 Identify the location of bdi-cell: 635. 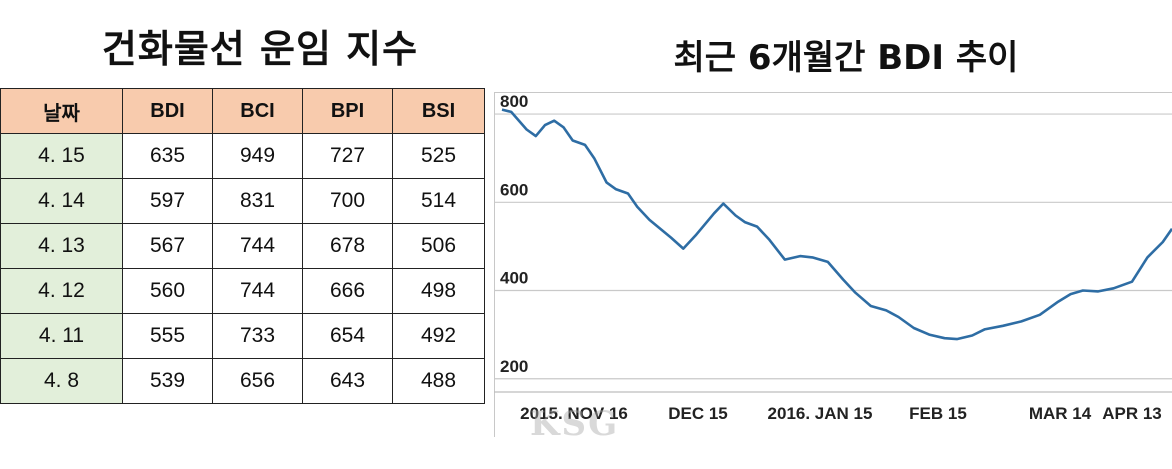
(167, 156).